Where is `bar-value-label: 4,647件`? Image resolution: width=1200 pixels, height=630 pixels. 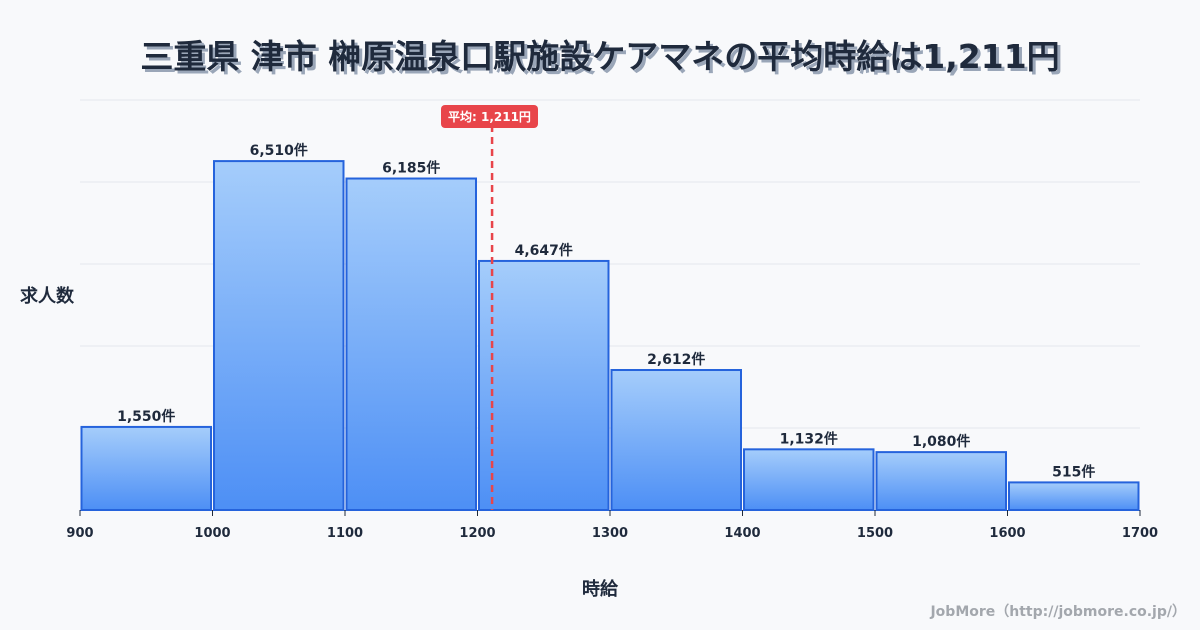 bar-value-label: 4,647件 is located at coordinates (544, 250).